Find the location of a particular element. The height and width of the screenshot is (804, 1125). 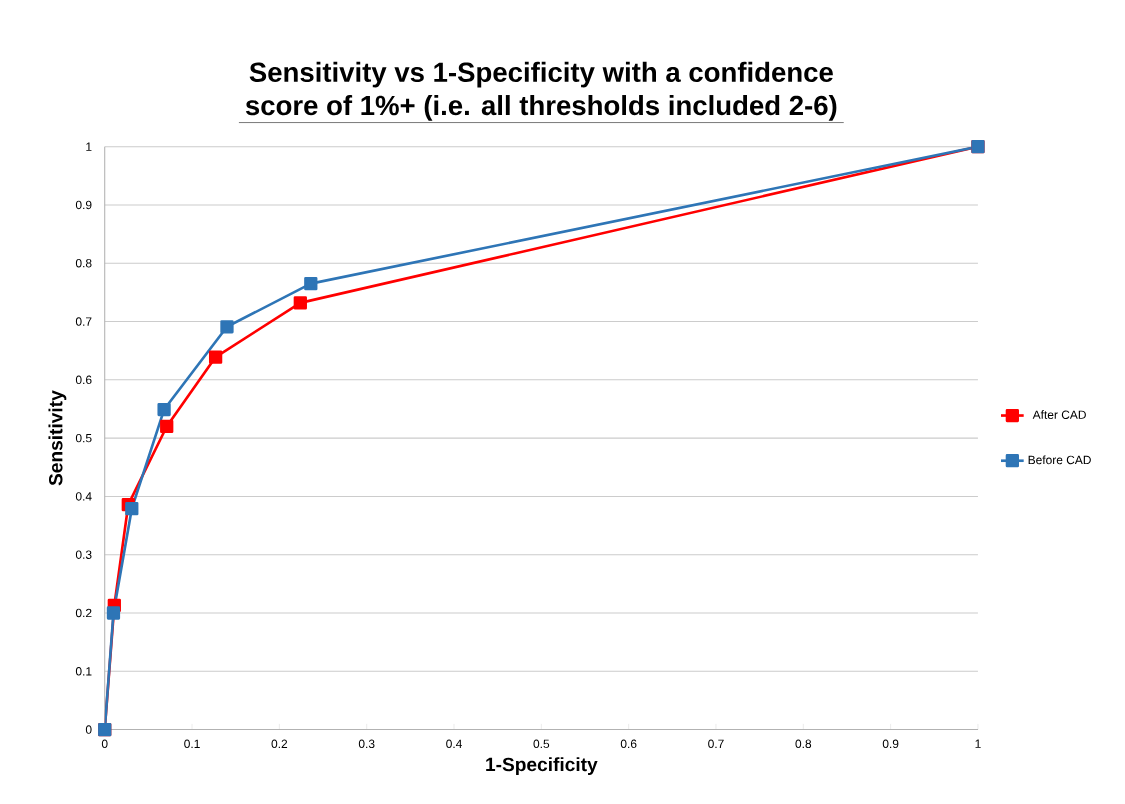

y-tick-label: 0.2 is located at coordinates (83, 613).